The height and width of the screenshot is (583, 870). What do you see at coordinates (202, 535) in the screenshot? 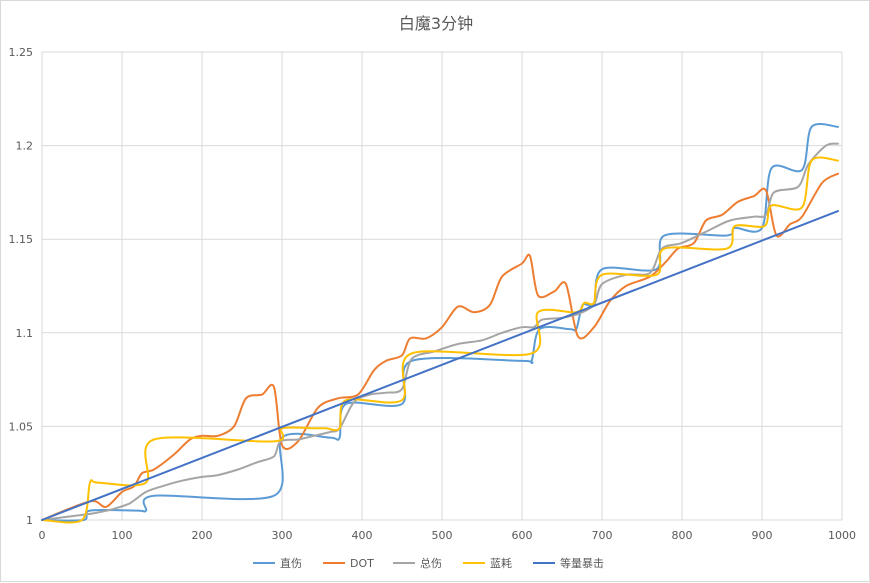
I see `x-tick-label: 200` at bounding box center [202, 535].